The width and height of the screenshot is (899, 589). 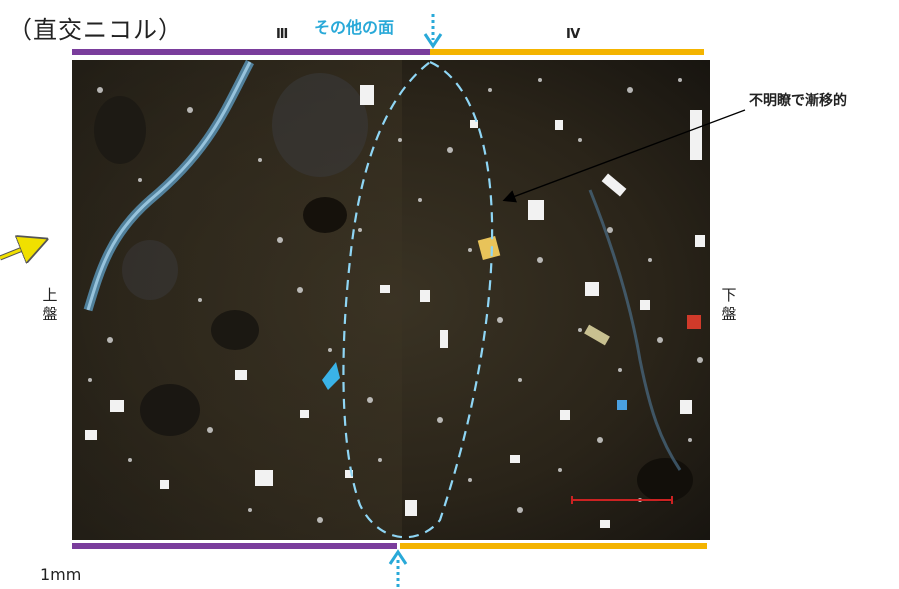 I want to click on top-boundary-arrow, so click(x=433, y=31).